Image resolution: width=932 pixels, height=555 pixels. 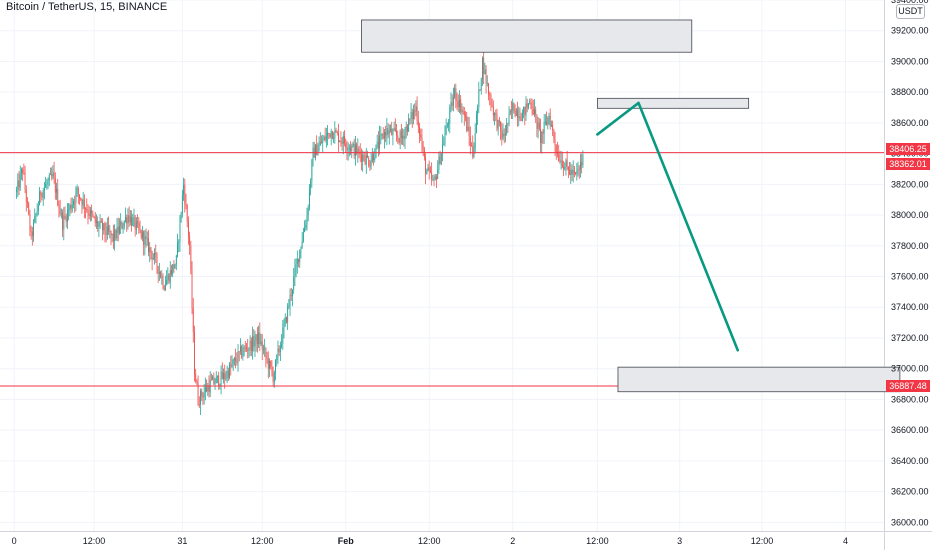 I want to click on symbol-title: Bitcoin / TetherUS, 15, BINANCE, so click(x=87, y=7).